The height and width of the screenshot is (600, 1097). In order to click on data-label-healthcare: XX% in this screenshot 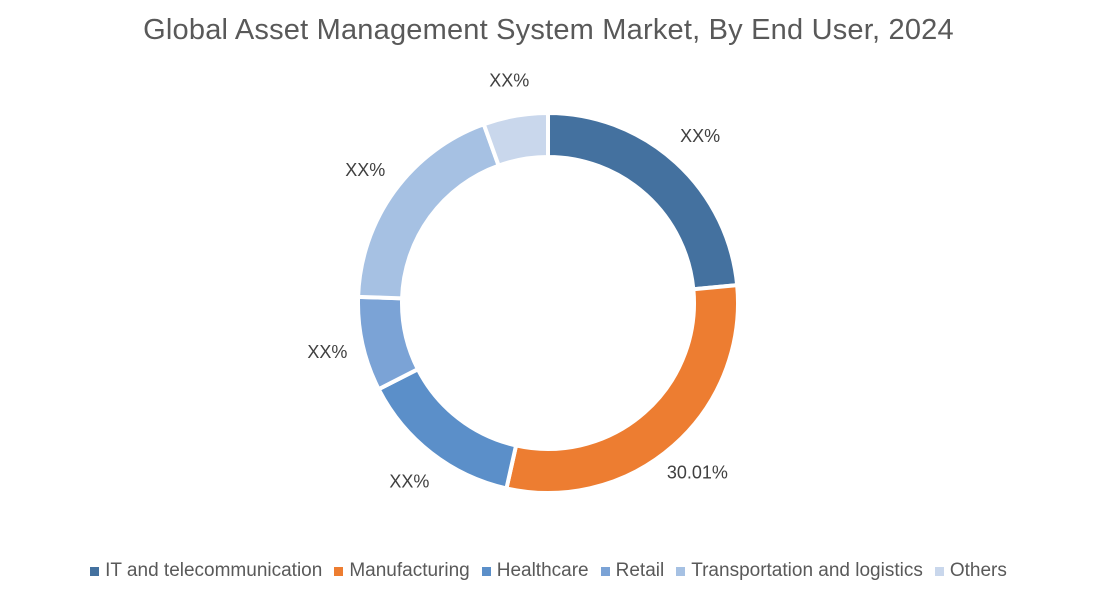, I will do `click(409, 481)`.